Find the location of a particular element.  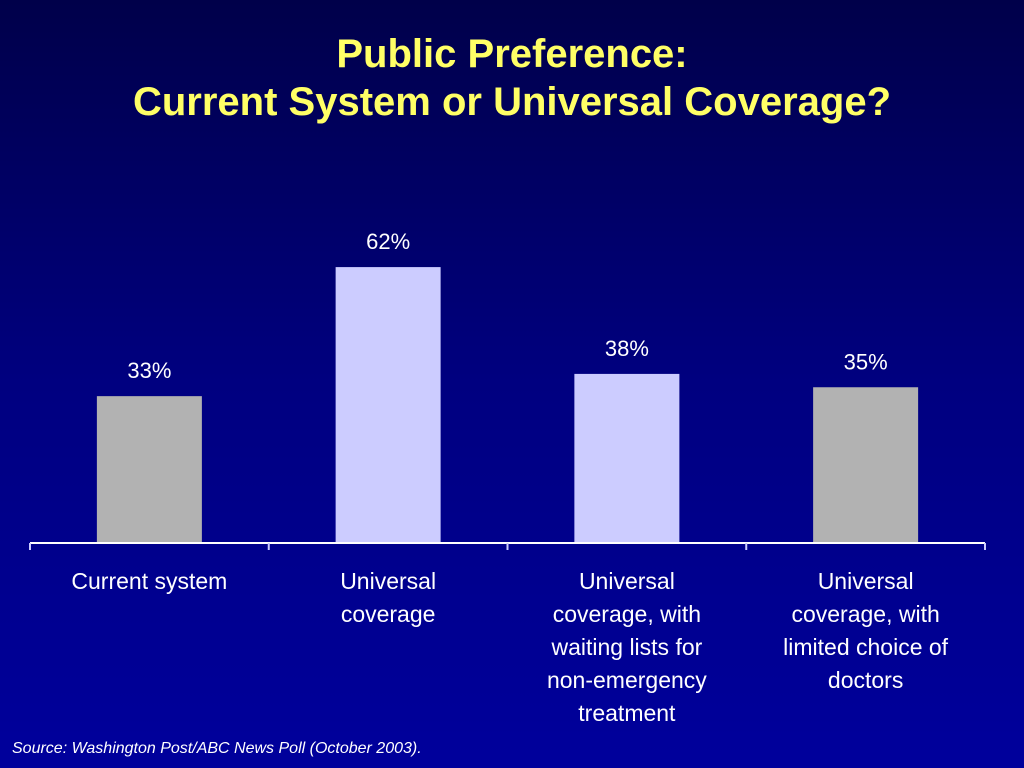

data-label: 62% is located at coordinates (388, 241).